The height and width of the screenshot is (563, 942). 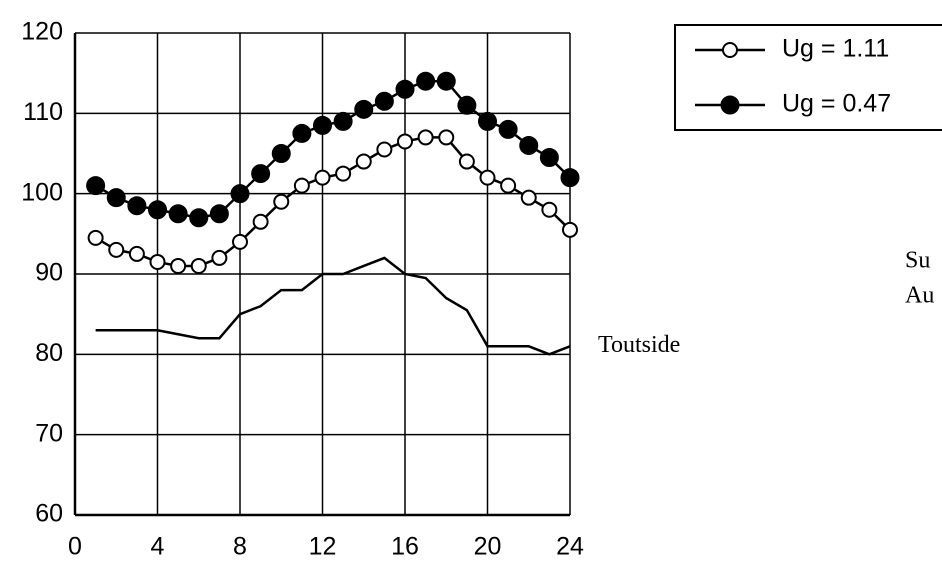 What do you see at coordinates (49, 433) in the screenshot?
I see `y-tick-label: 70` at bounding box center [49, 433].